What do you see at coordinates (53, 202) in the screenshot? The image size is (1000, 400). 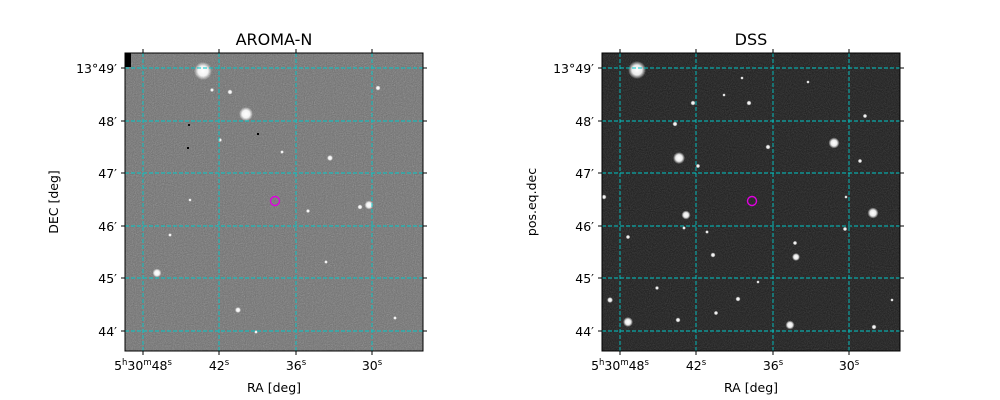 I see `y-axis-label: DEC [deg]` at bounding box center [53, 202].